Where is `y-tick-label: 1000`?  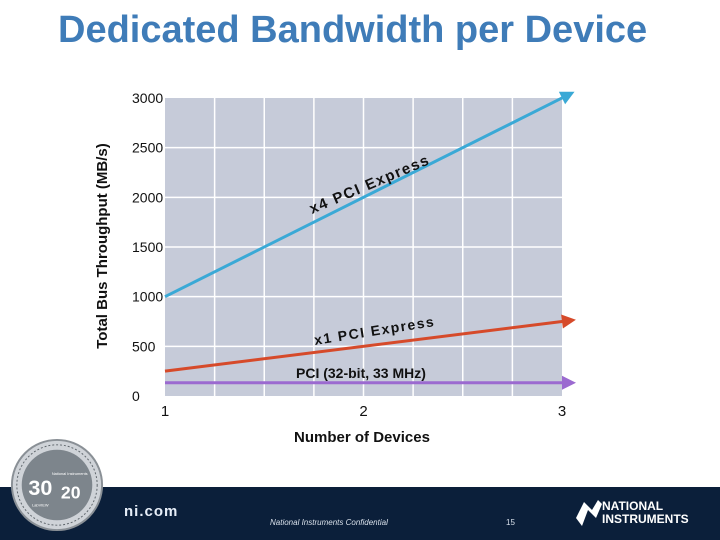
y-tick-label: 1000 is located at coordinates (147, 297).